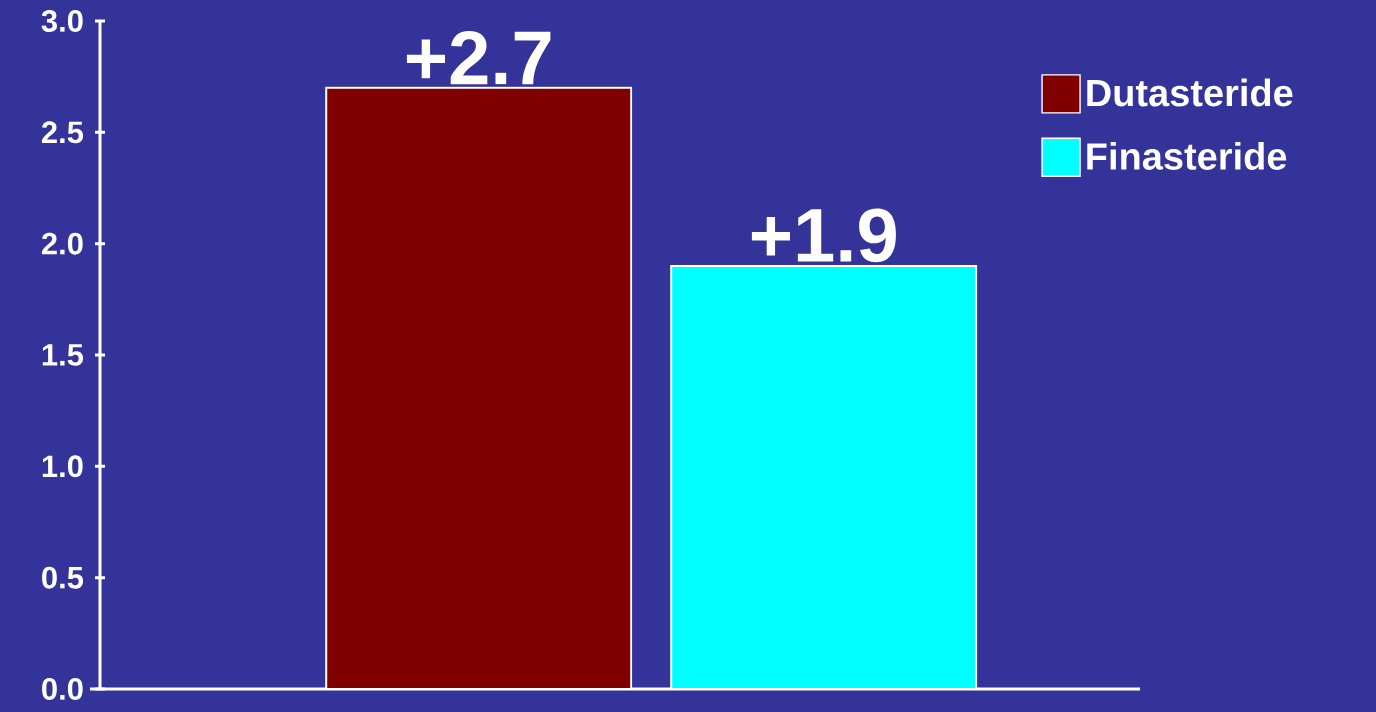  What do you see at coordinates (1190, 92) in the screenshot?
I see `legend-label: Dutasteride` at bounding box center [1190, 92].